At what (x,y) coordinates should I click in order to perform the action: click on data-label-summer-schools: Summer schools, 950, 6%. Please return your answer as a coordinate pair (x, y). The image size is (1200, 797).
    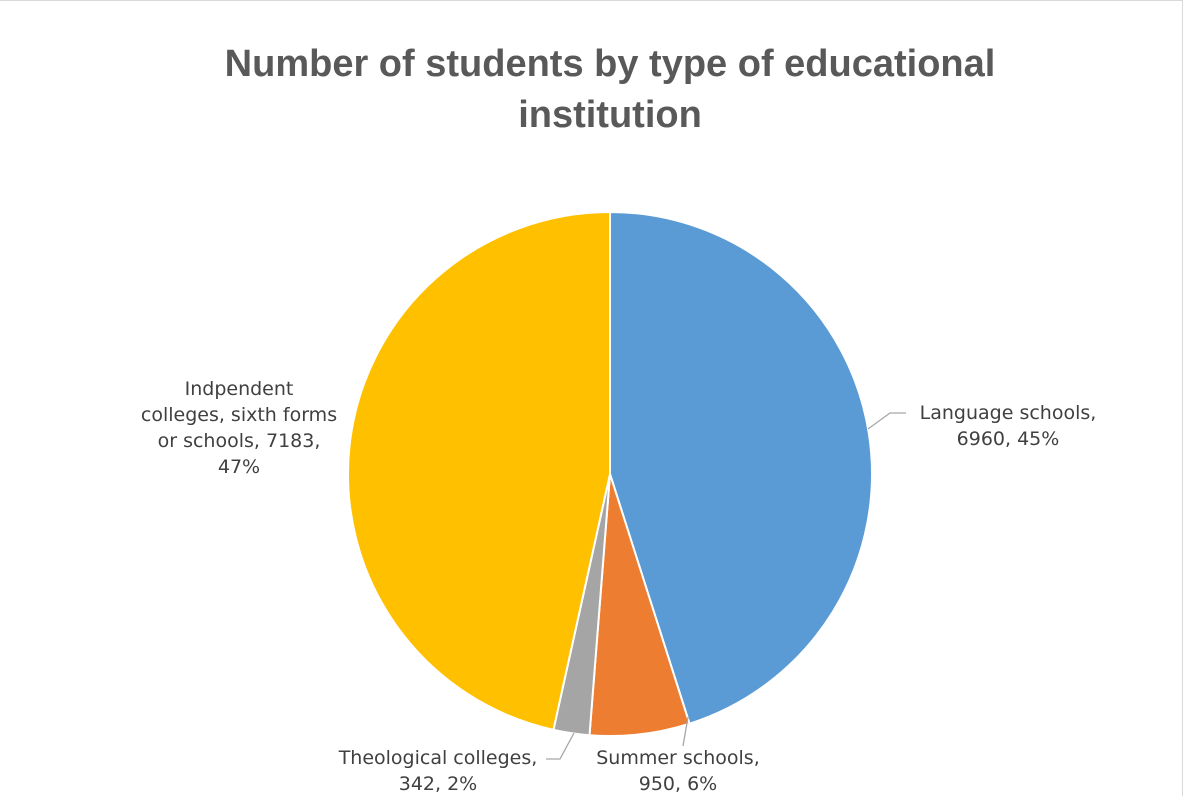
    Looking at the image, I should click on (678, 771).